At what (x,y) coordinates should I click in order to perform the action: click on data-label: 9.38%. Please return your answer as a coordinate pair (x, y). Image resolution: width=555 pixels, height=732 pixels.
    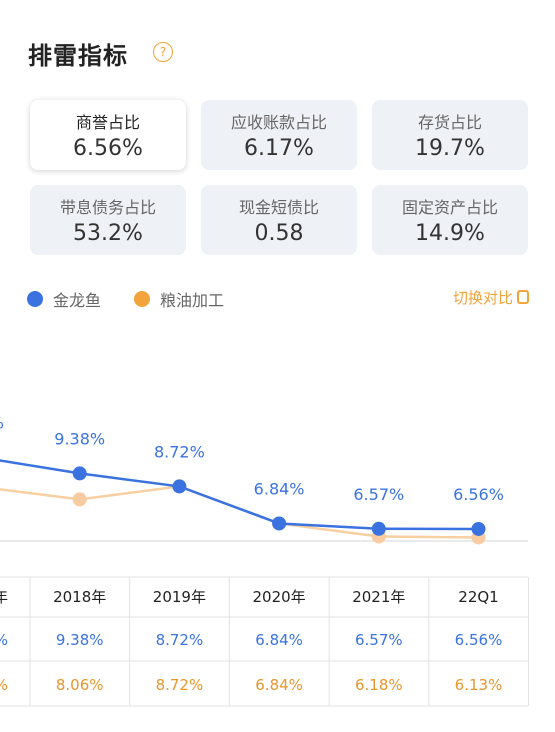
    Looking at the image, I should click on (79, 438).